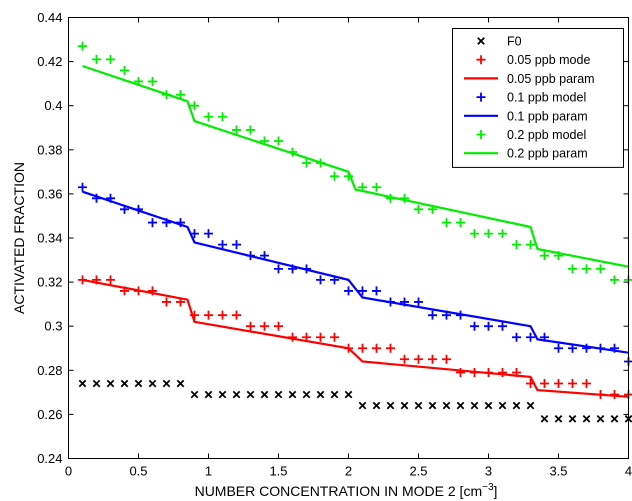 This screenshot has width=632, height=501. I want to click on x-tick-label: 3.5, so click(558, 471).